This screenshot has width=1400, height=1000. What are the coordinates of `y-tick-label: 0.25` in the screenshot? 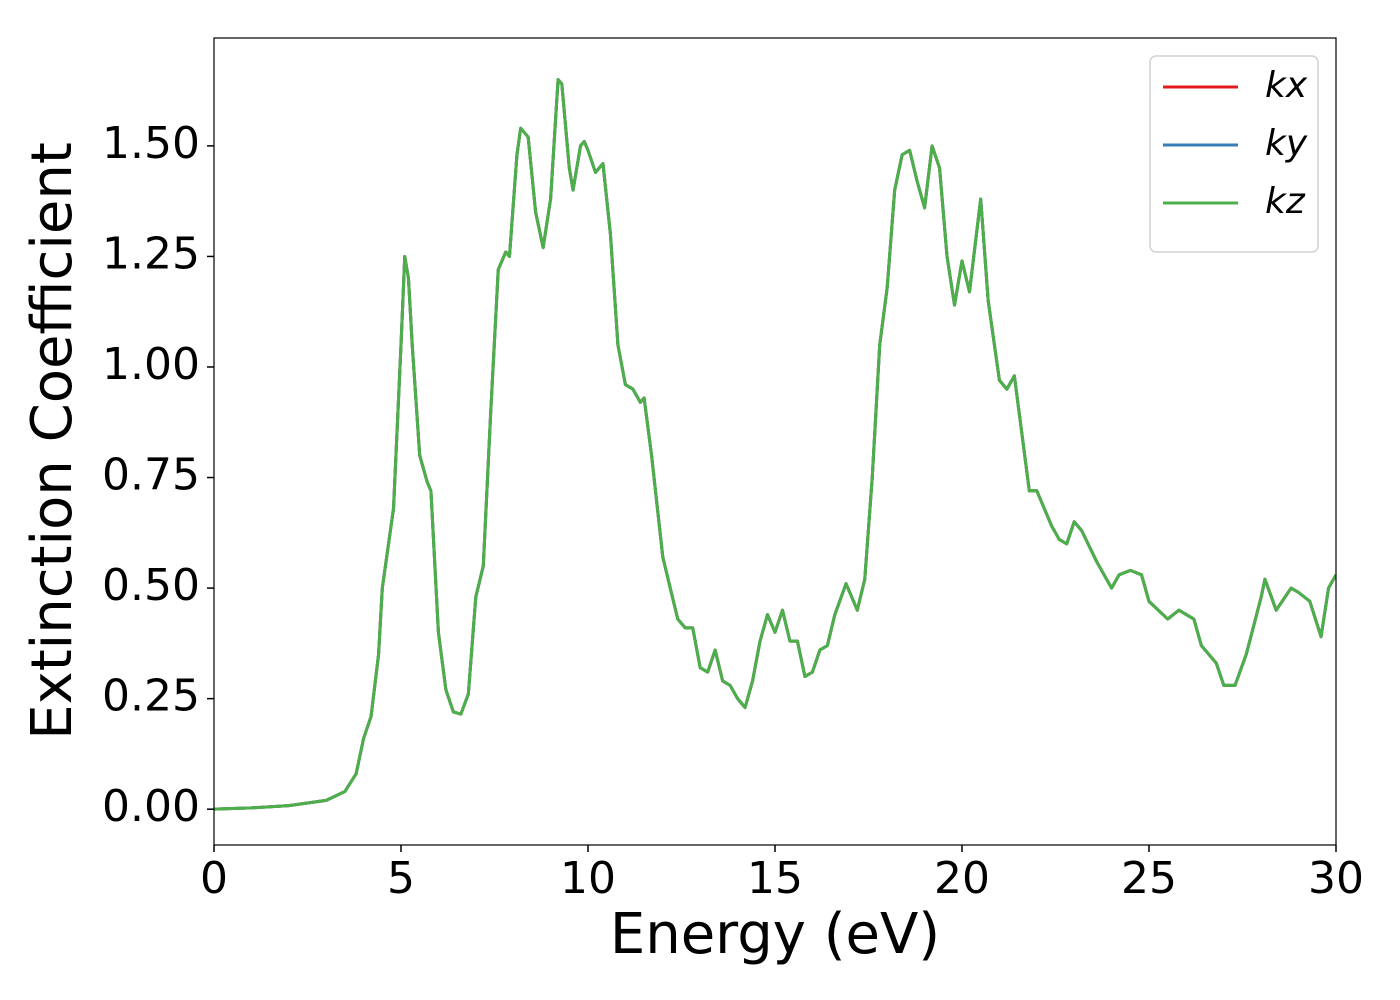 It's located at (151, 696).